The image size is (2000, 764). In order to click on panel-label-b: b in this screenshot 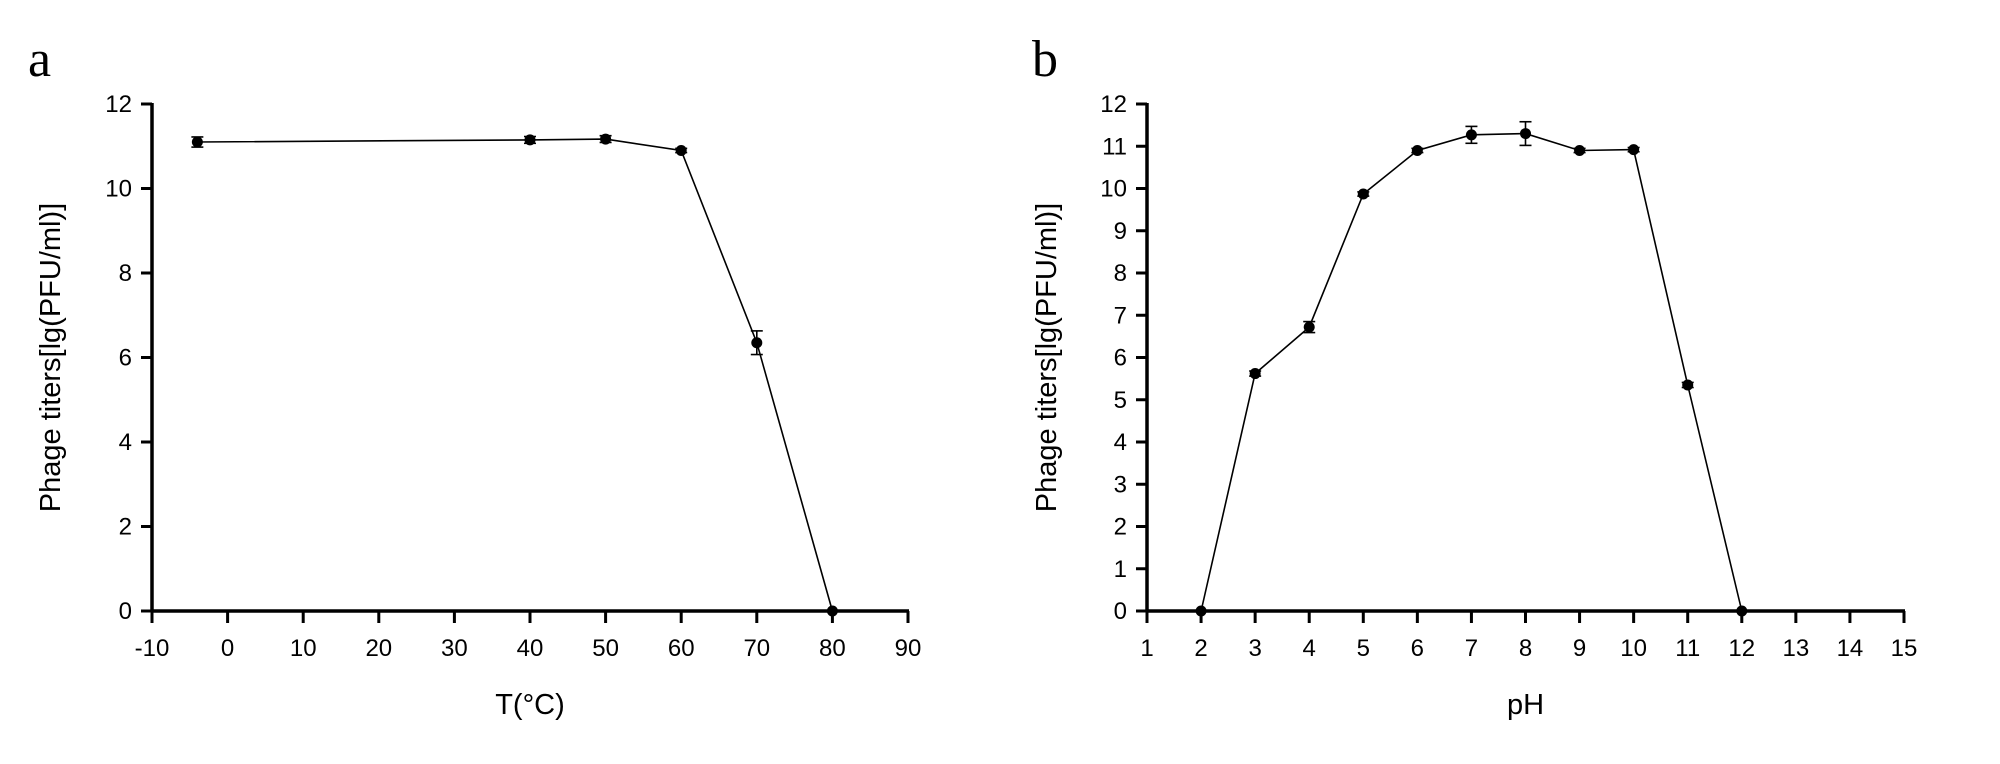, I will do `click(1045, 59)`.